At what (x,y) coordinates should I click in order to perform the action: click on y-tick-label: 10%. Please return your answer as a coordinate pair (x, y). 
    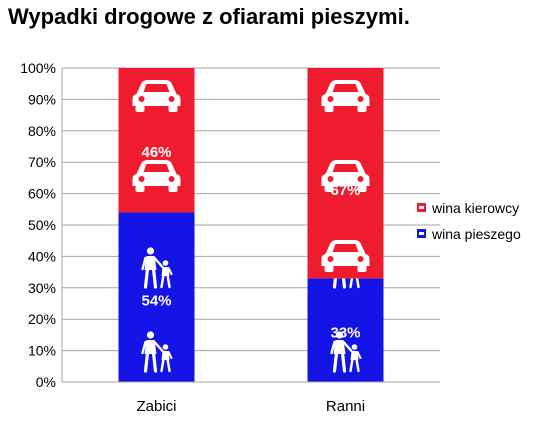
    Looking at the image, I should click on (42, 351).